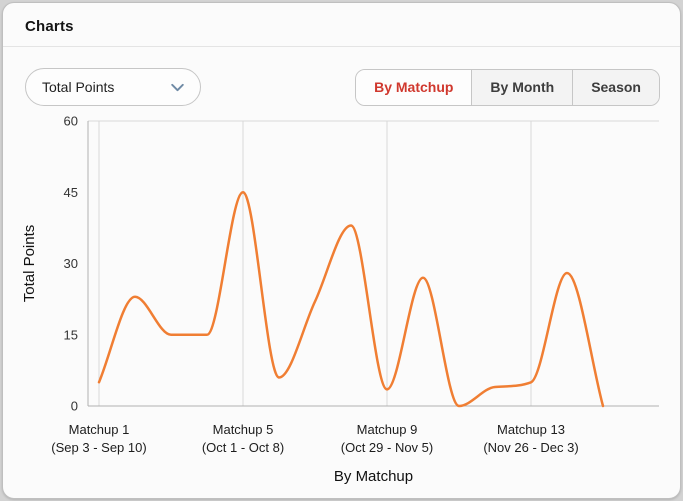 This screenshot has width=683, height=501. I want to click on y-tick-label: 30, so click(71, 263).